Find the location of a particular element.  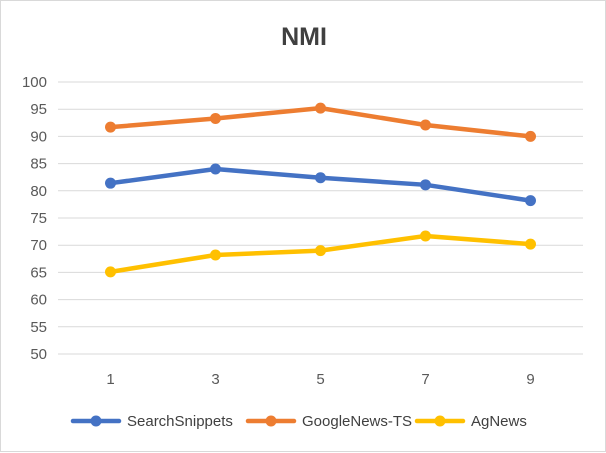

y-tick-label: 95 is located at coordinates (38, 109).